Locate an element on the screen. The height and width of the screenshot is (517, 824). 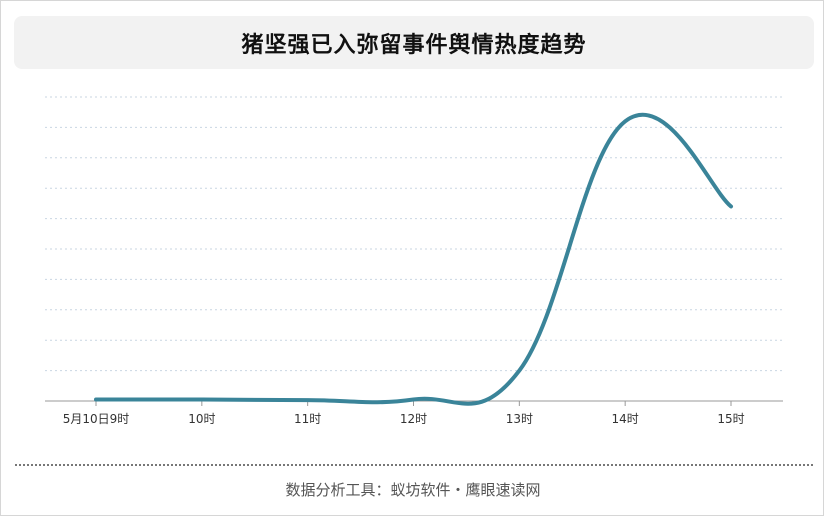
x-tick-label: 10时 is located at coordinates (201, 419).